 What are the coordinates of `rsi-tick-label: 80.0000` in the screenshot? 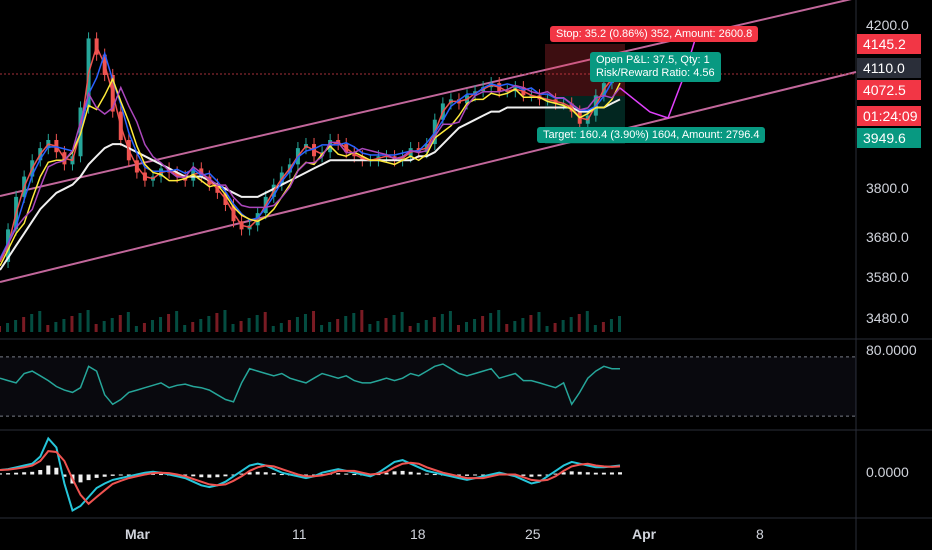 It's located at (891, 350).